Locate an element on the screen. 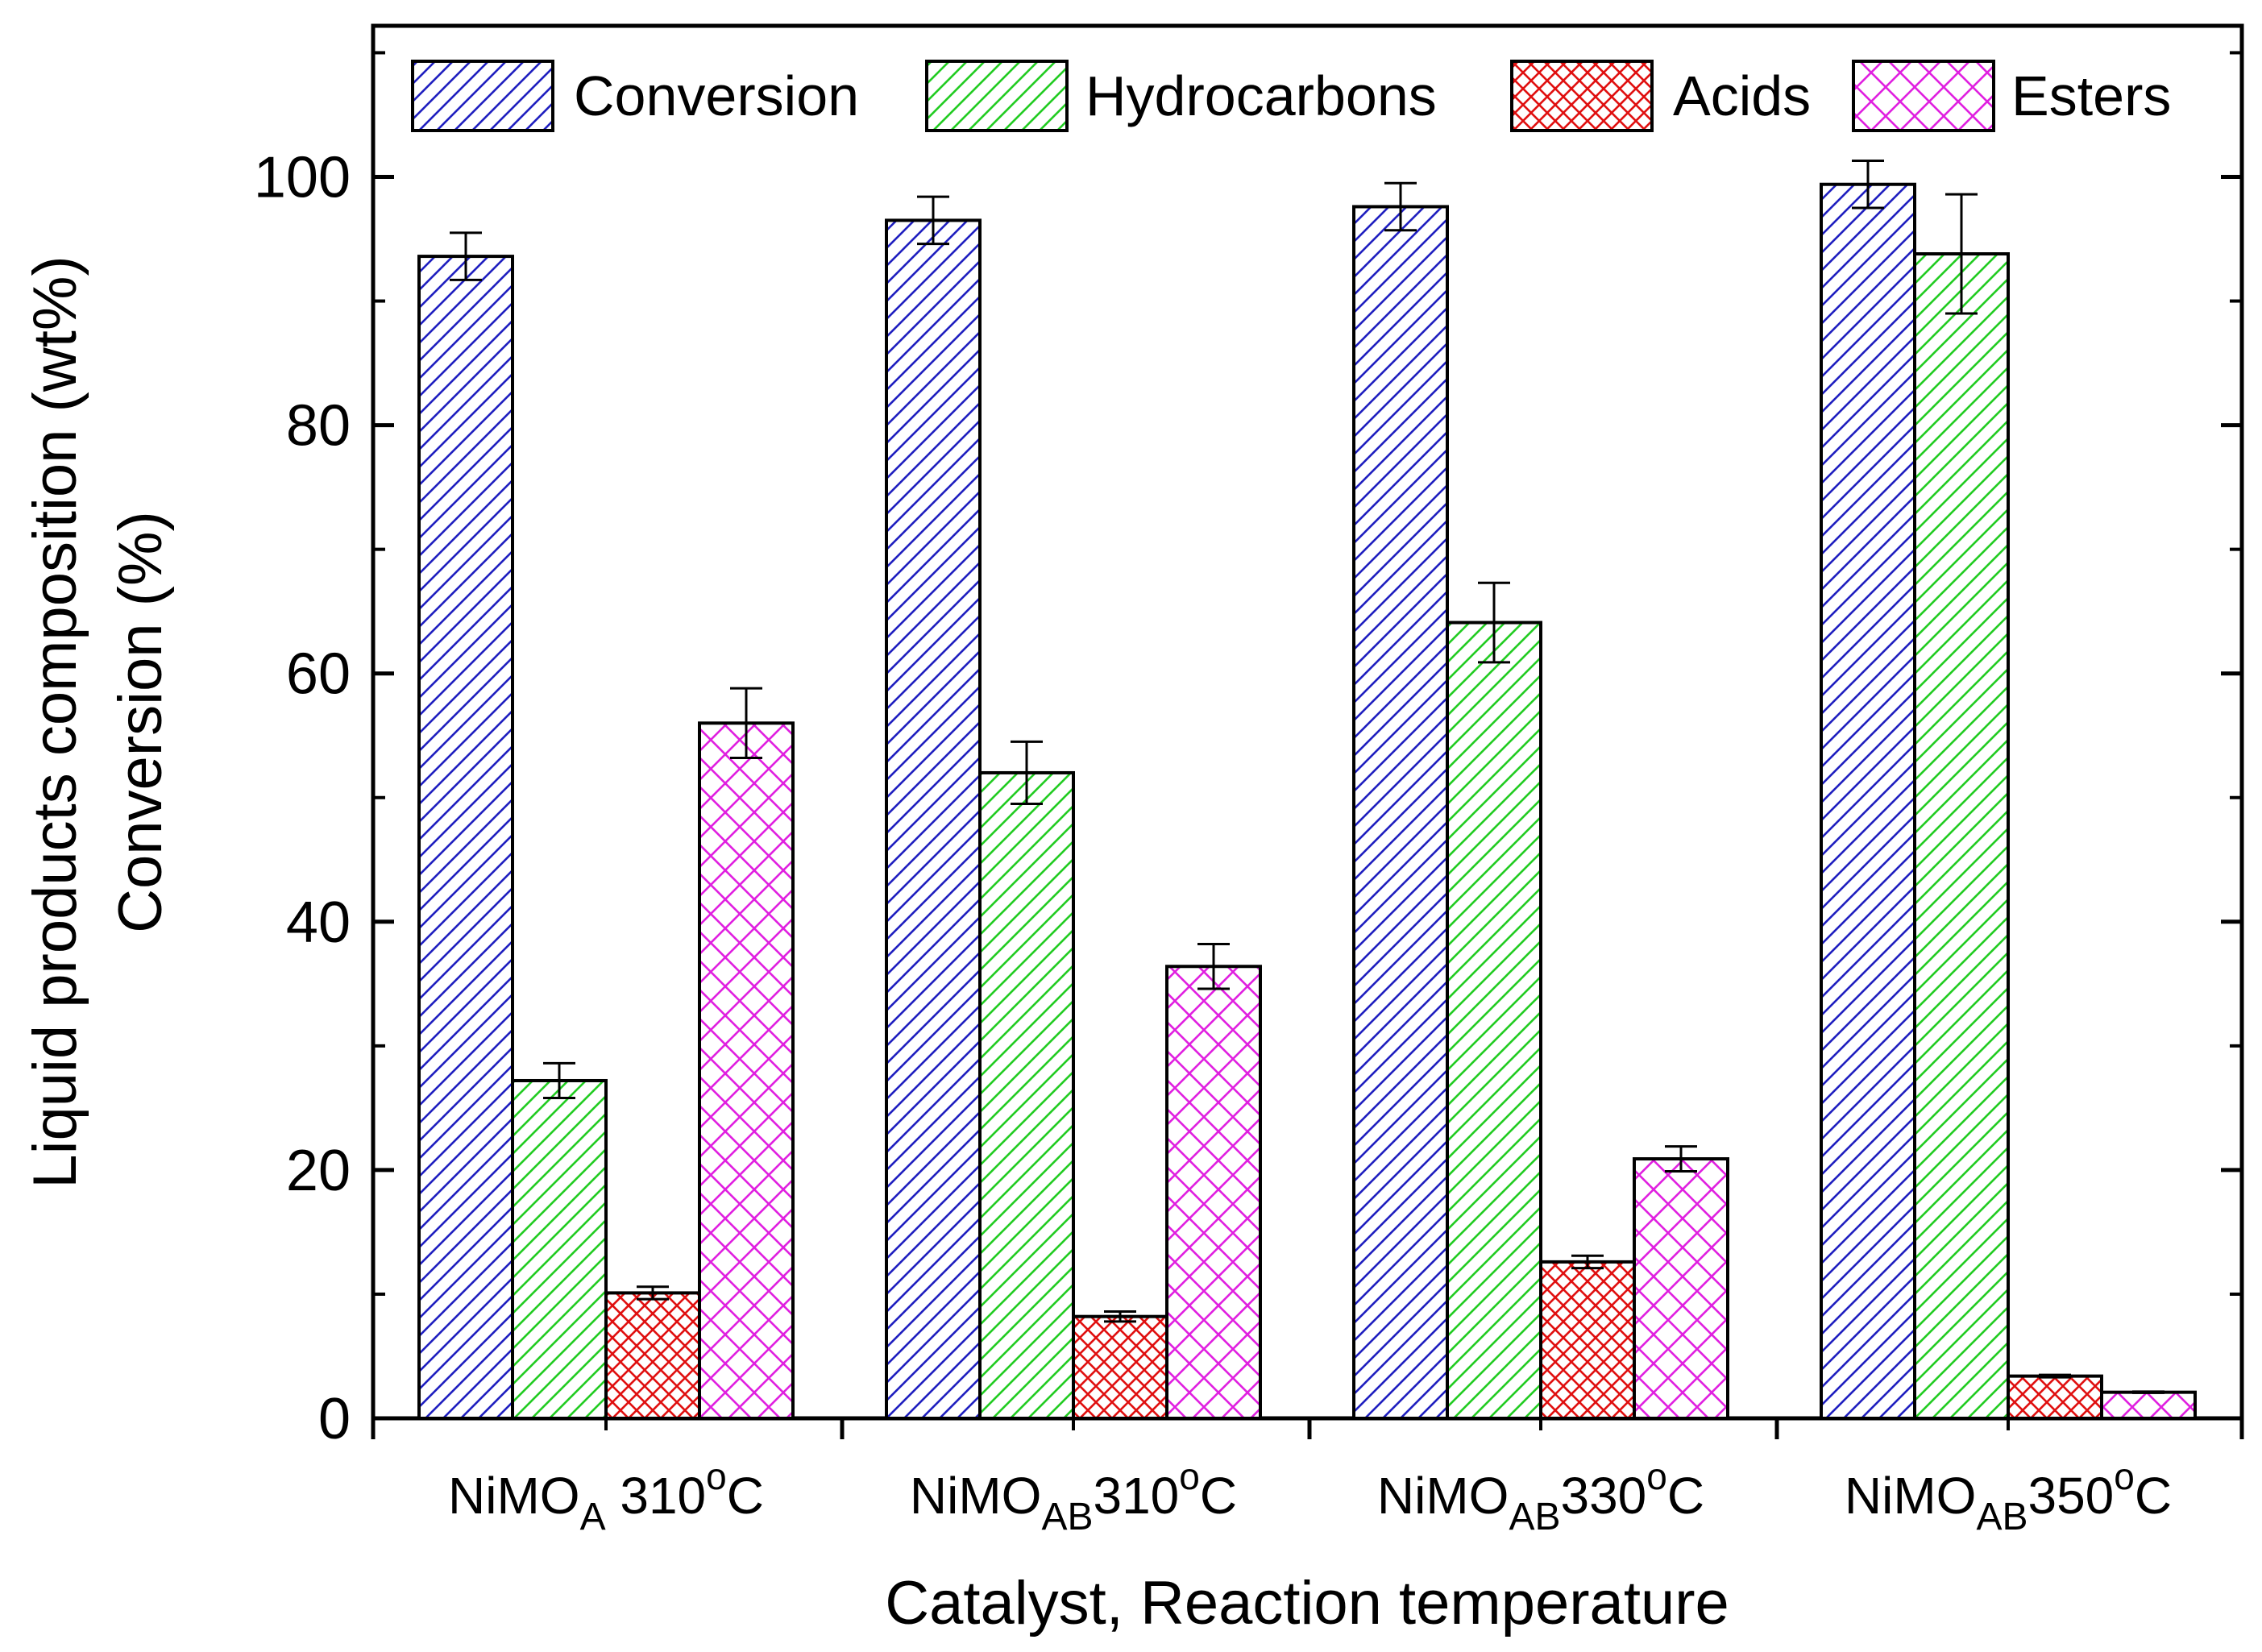 This screenshot has height=1652, width=2262. legend-label-hydrocarbons: Hydrocarbons is located at coordinates (1261, 95).